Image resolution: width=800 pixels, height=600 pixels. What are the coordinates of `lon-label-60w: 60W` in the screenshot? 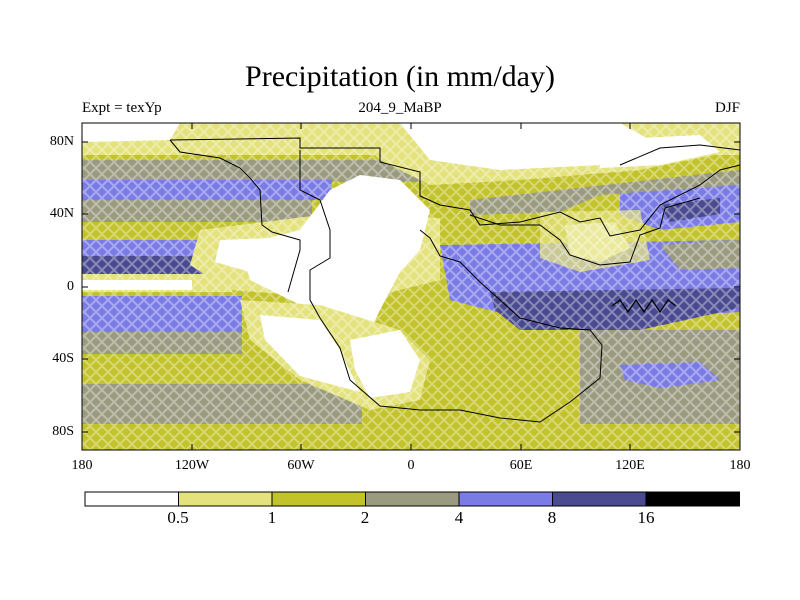 It's located at (301, 465).